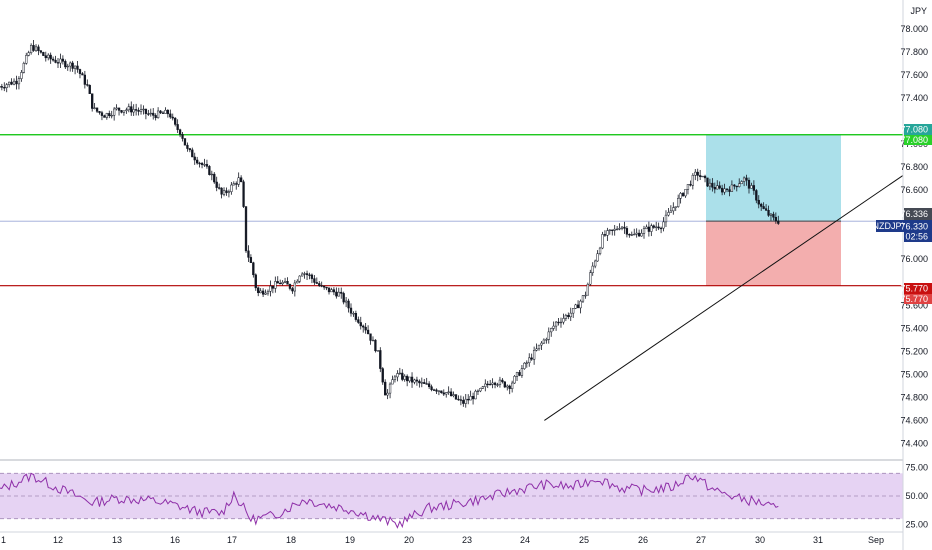 This screenshot has width=932, height=550. Describe the element at coordinates (914, 299) in the screenshot. I see `stop-loss-tag-label-2: 75.770` at that location.